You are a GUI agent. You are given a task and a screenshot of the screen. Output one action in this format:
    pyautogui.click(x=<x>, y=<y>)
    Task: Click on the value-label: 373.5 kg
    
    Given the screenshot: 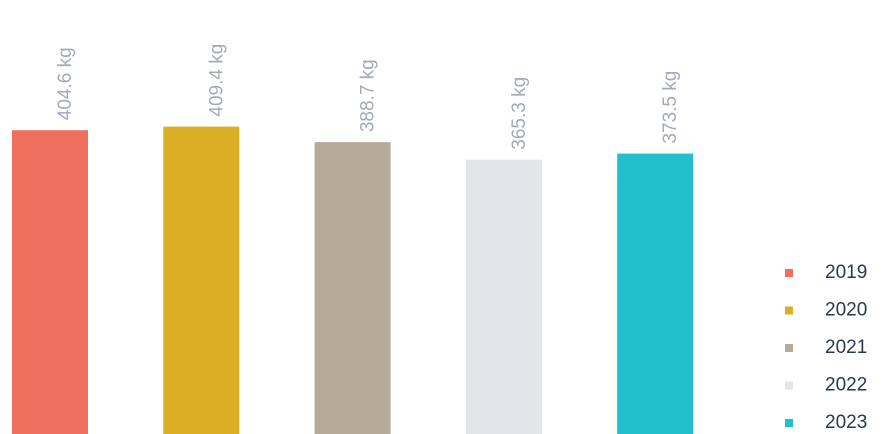 What is the action you would take?
    pyautogui.click(x=670, y=107)
    